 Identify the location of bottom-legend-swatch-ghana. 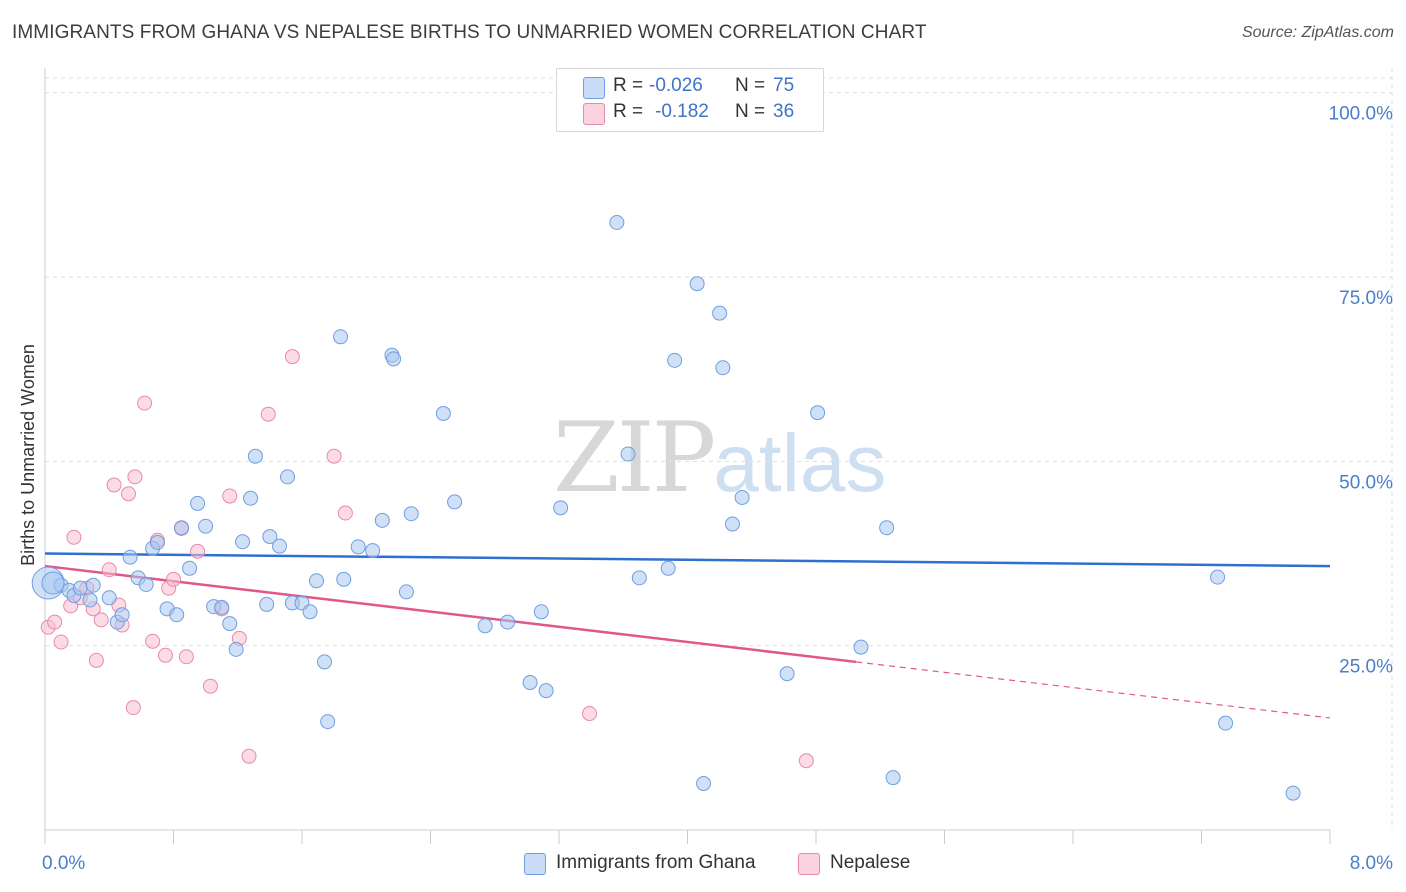
(535, 864).